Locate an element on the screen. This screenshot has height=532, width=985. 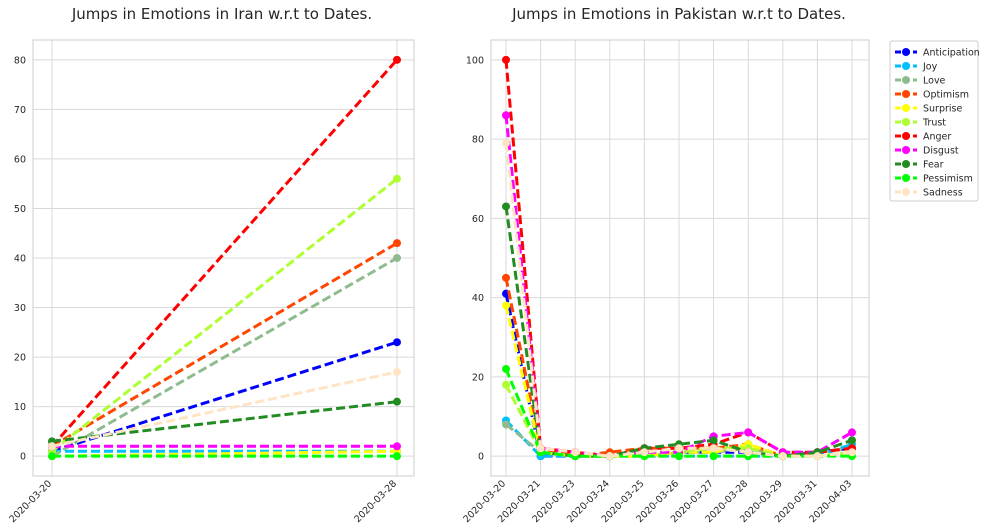
series-sadness is located at coordinates (224, 409).